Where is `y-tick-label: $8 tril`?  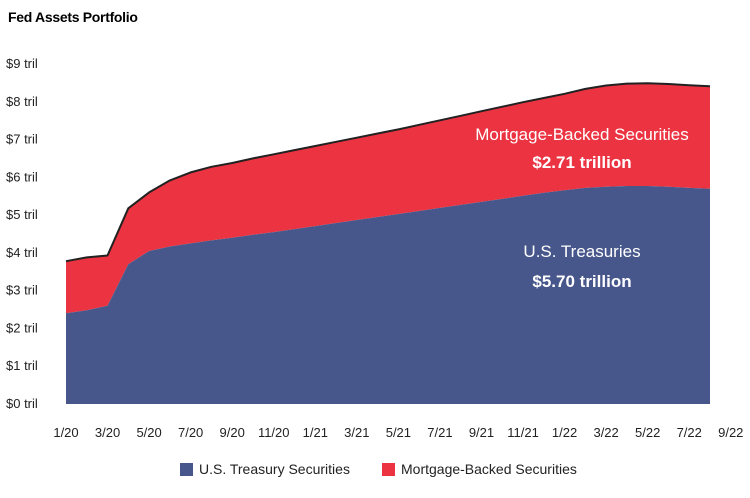
y-tick-label: $8 tril is located at coordinates (22, 101).